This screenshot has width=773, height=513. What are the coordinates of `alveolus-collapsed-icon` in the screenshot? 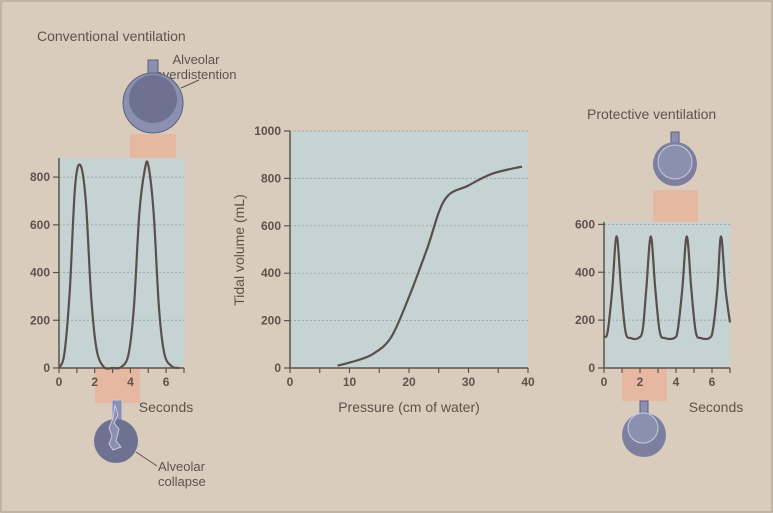 It's located at (126, 433).